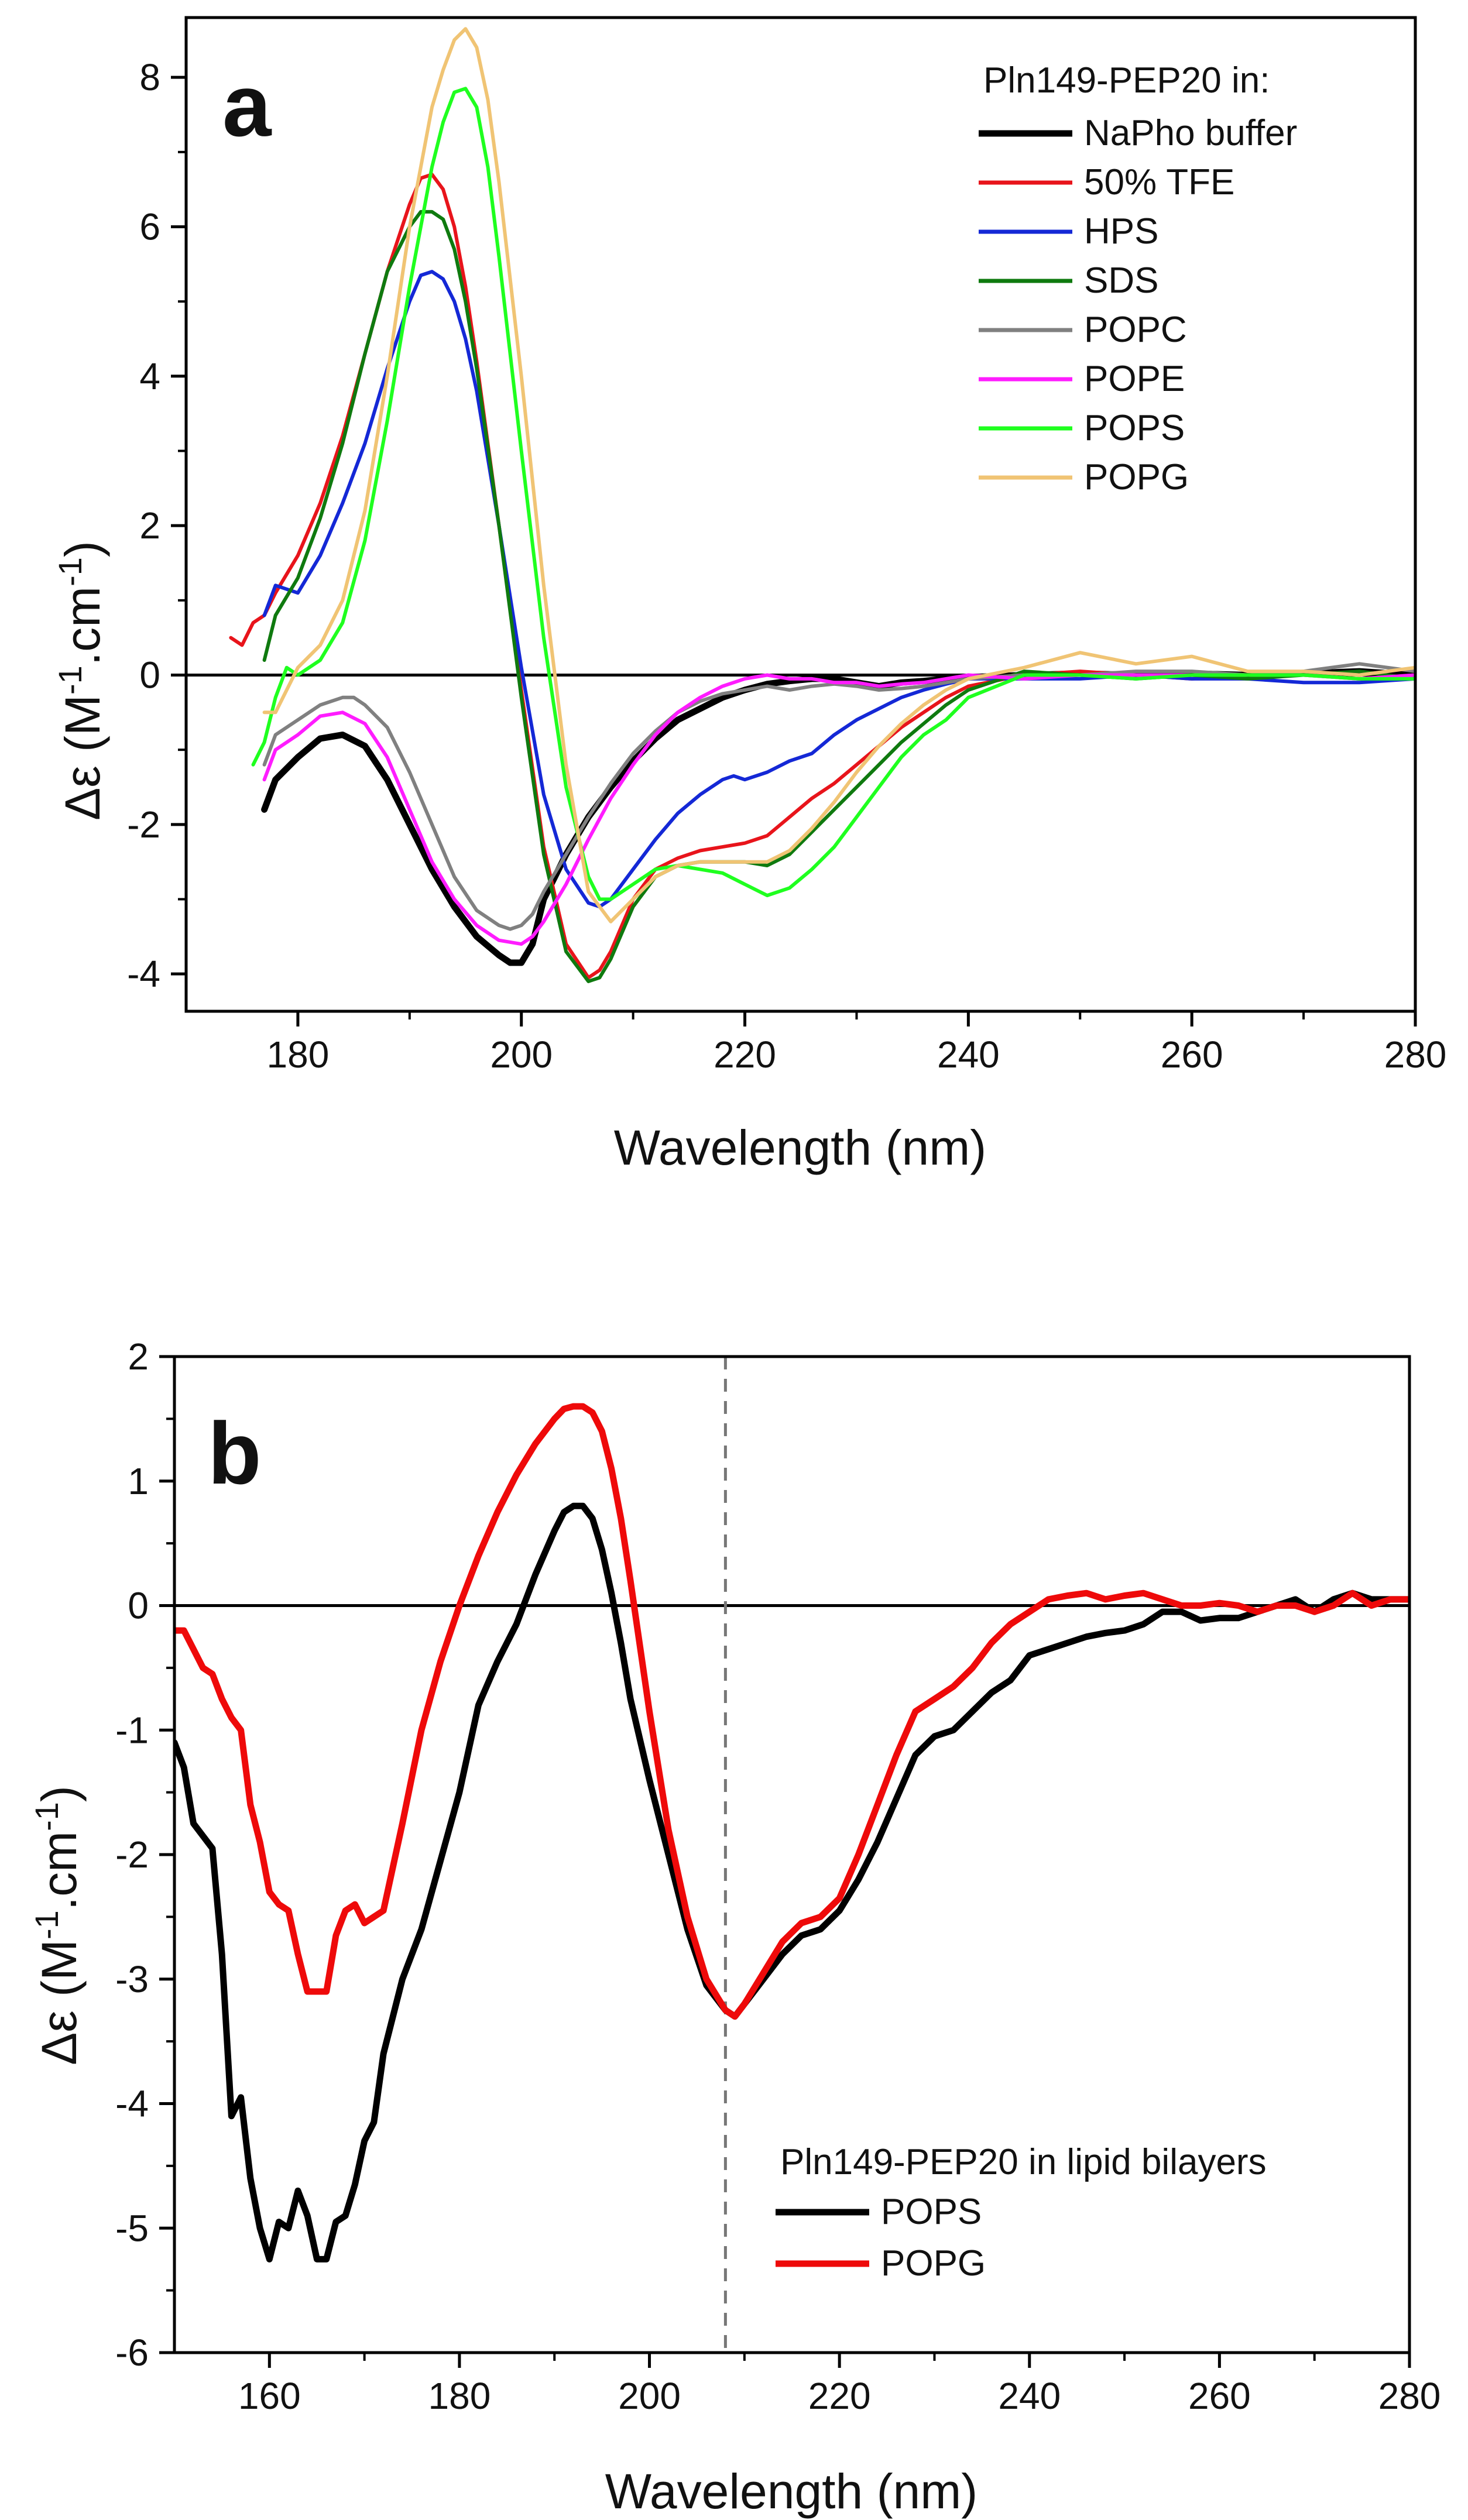 The width and height of the screenshot is (1468, 2520). What do you see at coordinates (298, 1055) in the screenshot?
I see `panel-a-x-tick-label: 180` at bounding box center [298, 1055].